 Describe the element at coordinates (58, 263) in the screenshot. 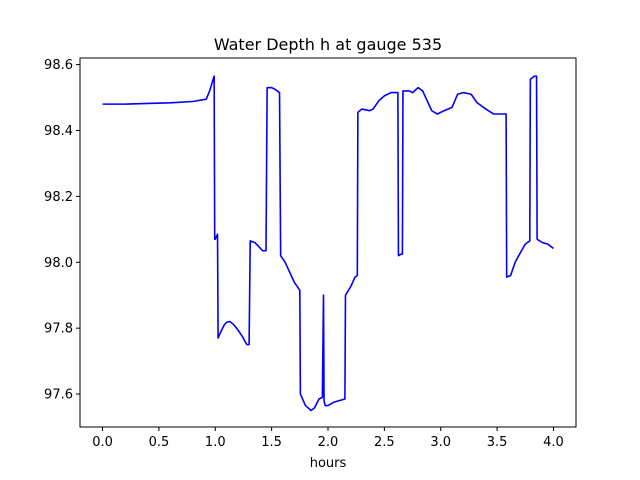

I see `y-tick-label: 98.0` at that location.